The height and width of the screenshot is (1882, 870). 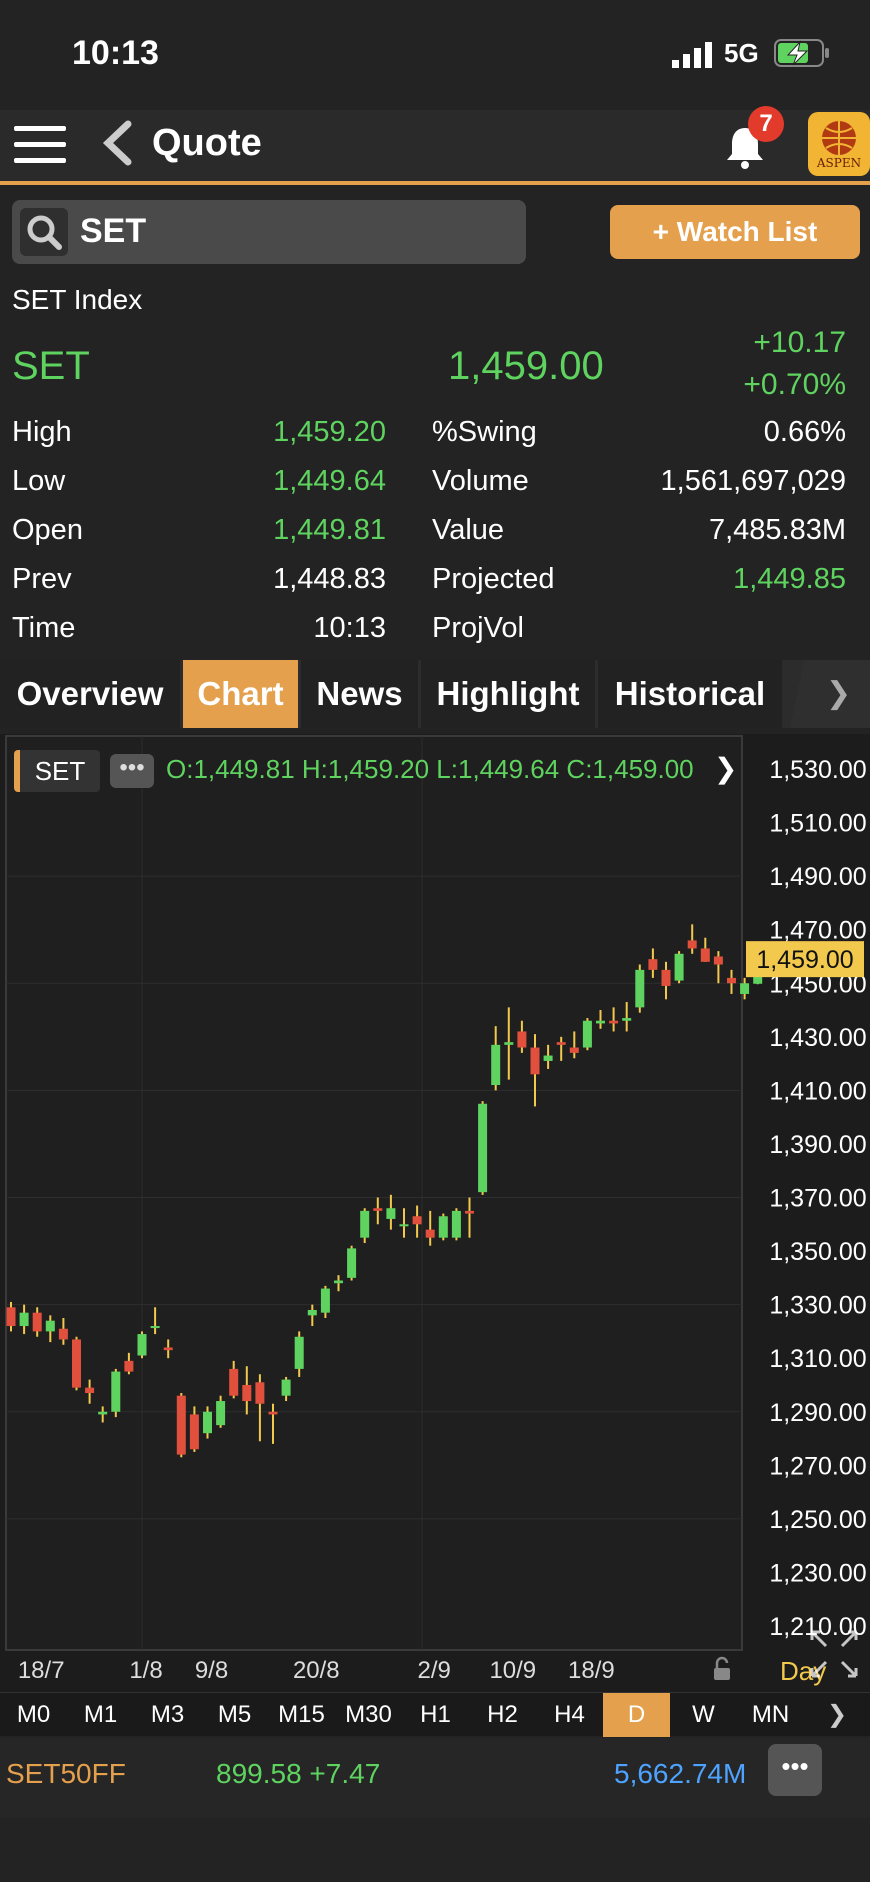 I want to click on tab-highlight: Highlight, so click(x=508, y=694).